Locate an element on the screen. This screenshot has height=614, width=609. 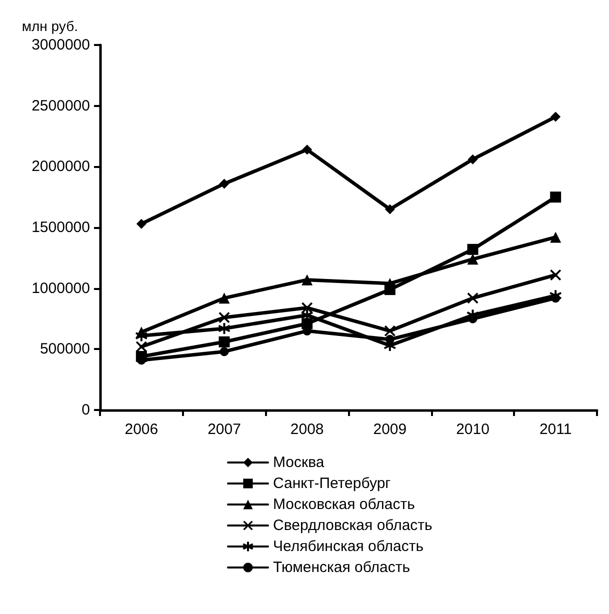
legend-label: Санкт-Петербург is located at coordinates (332, 483).